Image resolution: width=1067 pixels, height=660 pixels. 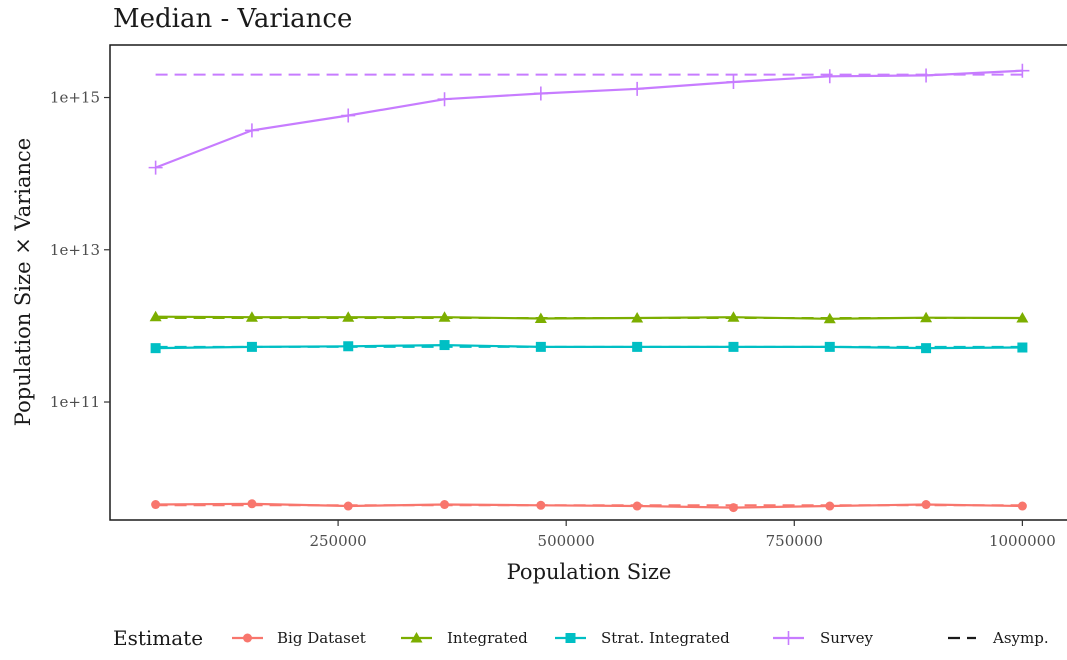 I want to click on legend-item-survey: Survey, so click(x=823, y=638).